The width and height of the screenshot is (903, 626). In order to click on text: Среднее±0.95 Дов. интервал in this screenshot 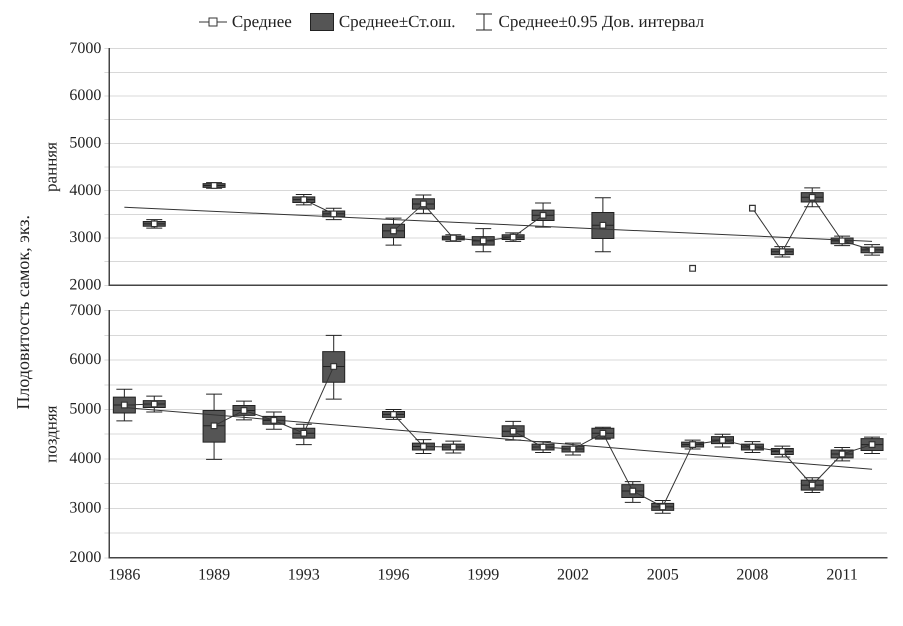, I will do `click(601, 22)`.